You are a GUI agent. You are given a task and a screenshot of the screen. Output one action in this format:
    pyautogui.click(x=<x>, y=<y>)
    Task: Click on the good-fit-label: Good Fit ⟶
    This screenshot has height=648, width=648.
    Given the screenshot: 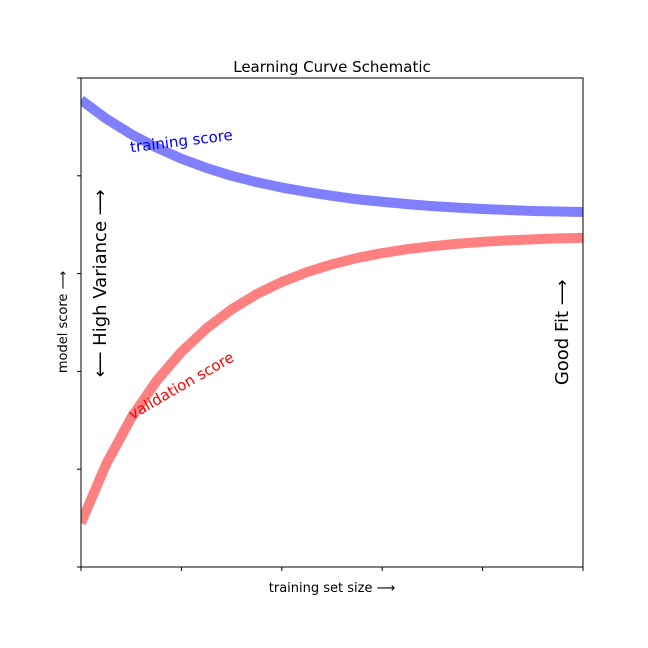 What is the action you would take?
    pyautogui.click(x=562, y=332)
    